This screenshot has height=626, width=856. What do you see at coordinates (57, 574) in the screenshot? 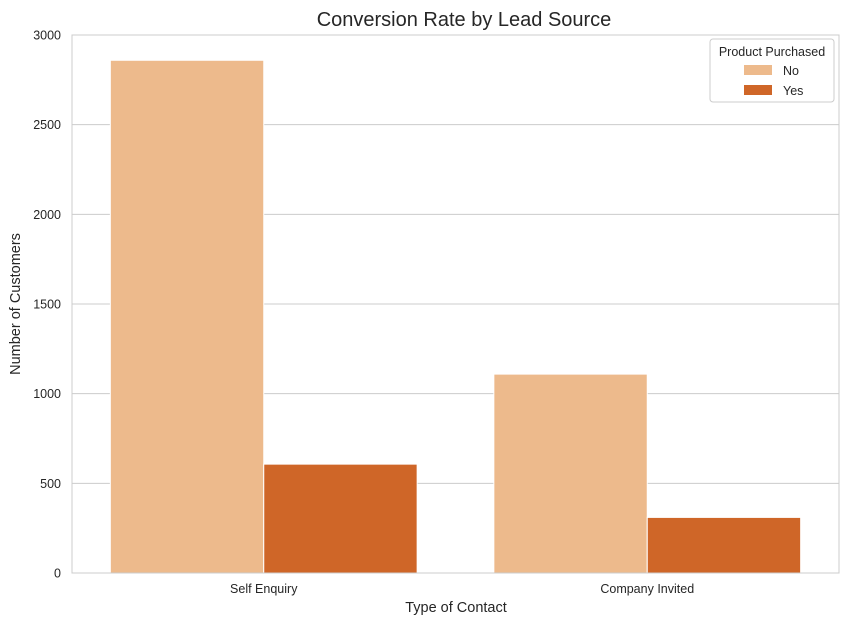
I see `y-tick-label: 0` at bounding box center [57, 574].